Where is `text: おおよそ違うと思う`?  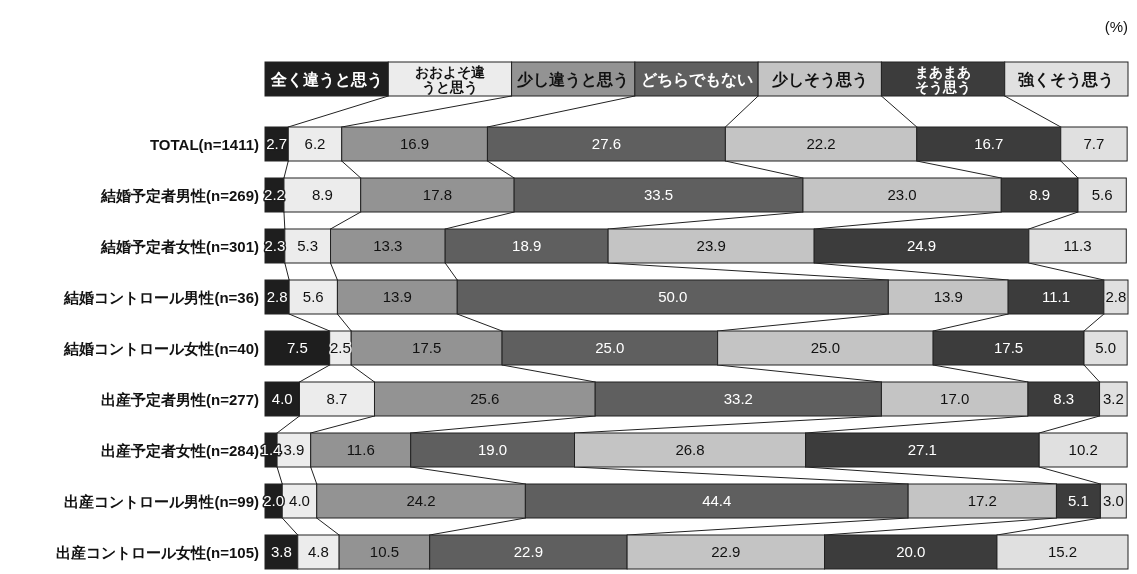 text: おおよそ違うと思う is located at coordinates (450, 80).